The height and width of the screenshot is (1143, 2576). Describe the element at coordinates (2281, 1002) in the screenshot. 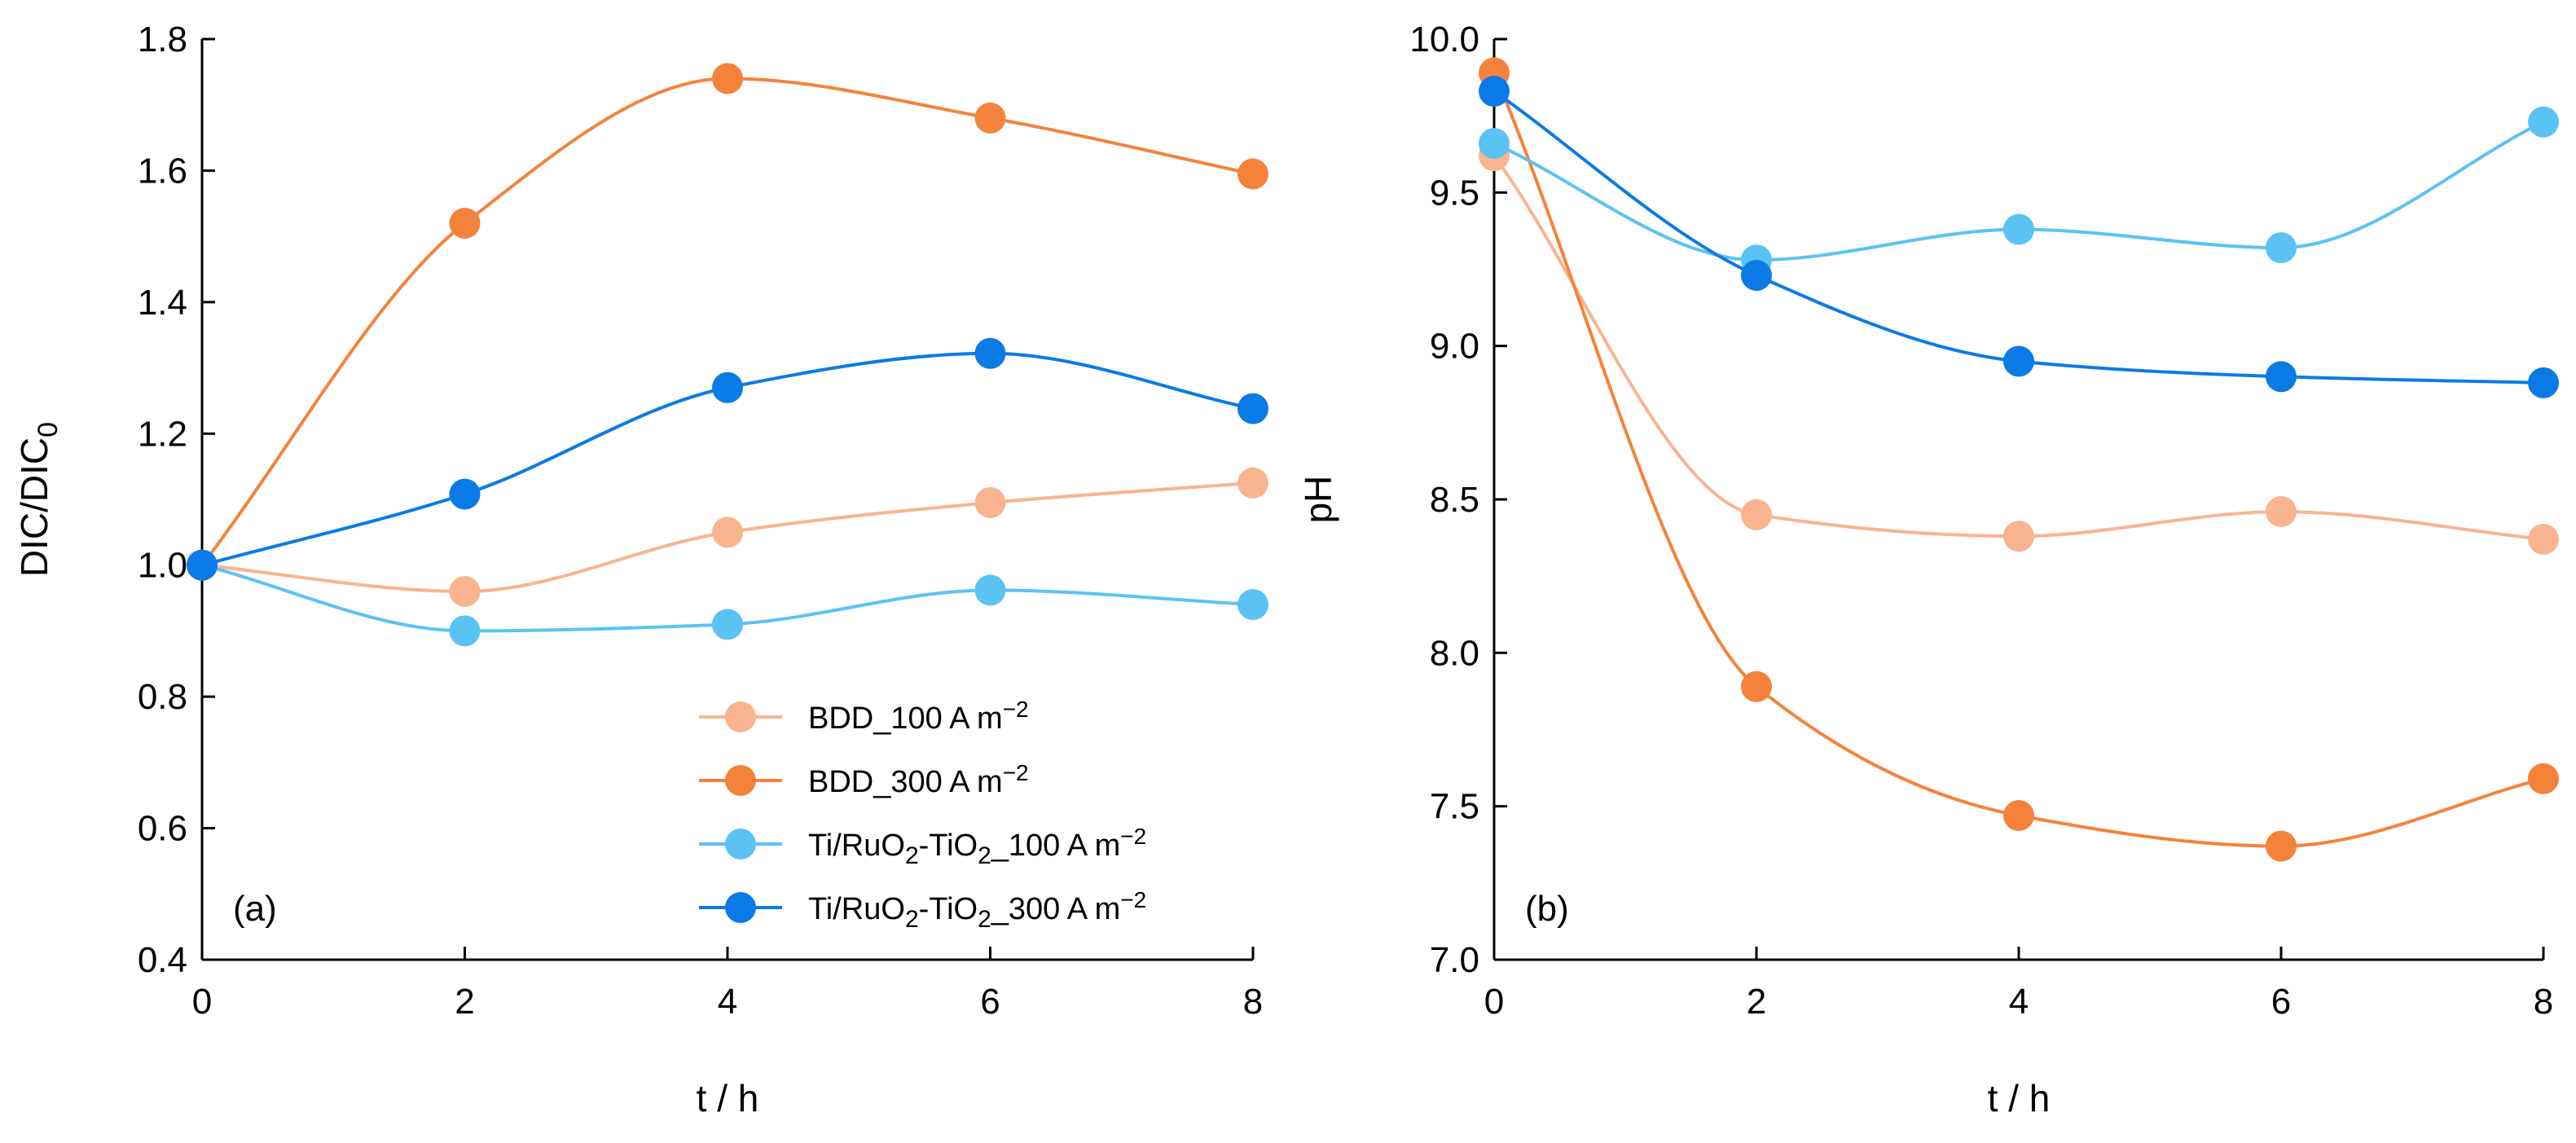

I see `panel-b-x-tick-label: 6` at that location.